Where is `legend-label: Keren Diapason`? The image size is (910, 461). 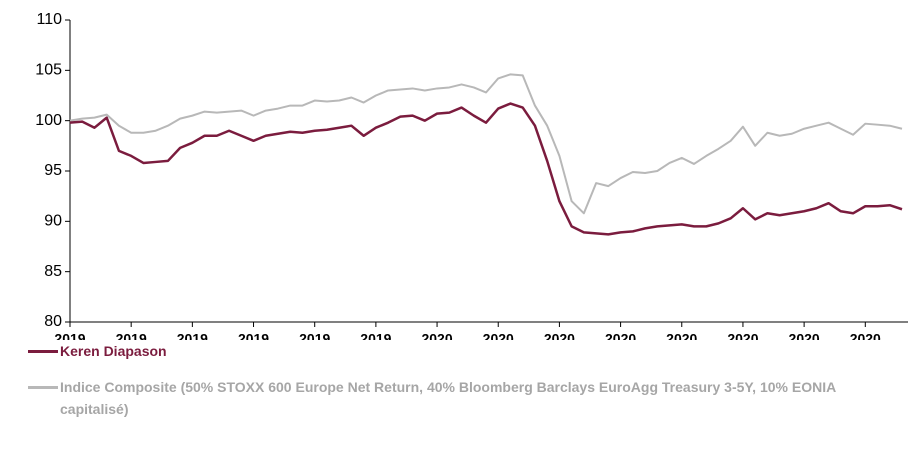 legend-label: Keren Diapason is located at coordinates (113, 351).